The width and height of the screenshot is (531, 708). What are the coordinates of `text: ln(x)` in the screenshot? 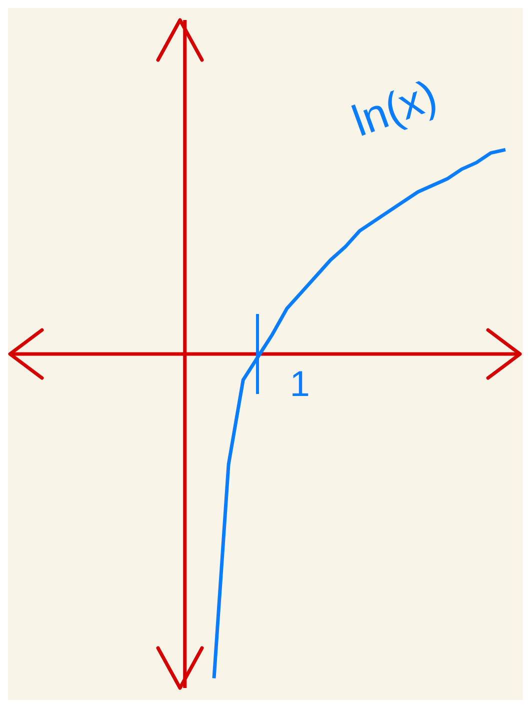 It's located at (395, 109).